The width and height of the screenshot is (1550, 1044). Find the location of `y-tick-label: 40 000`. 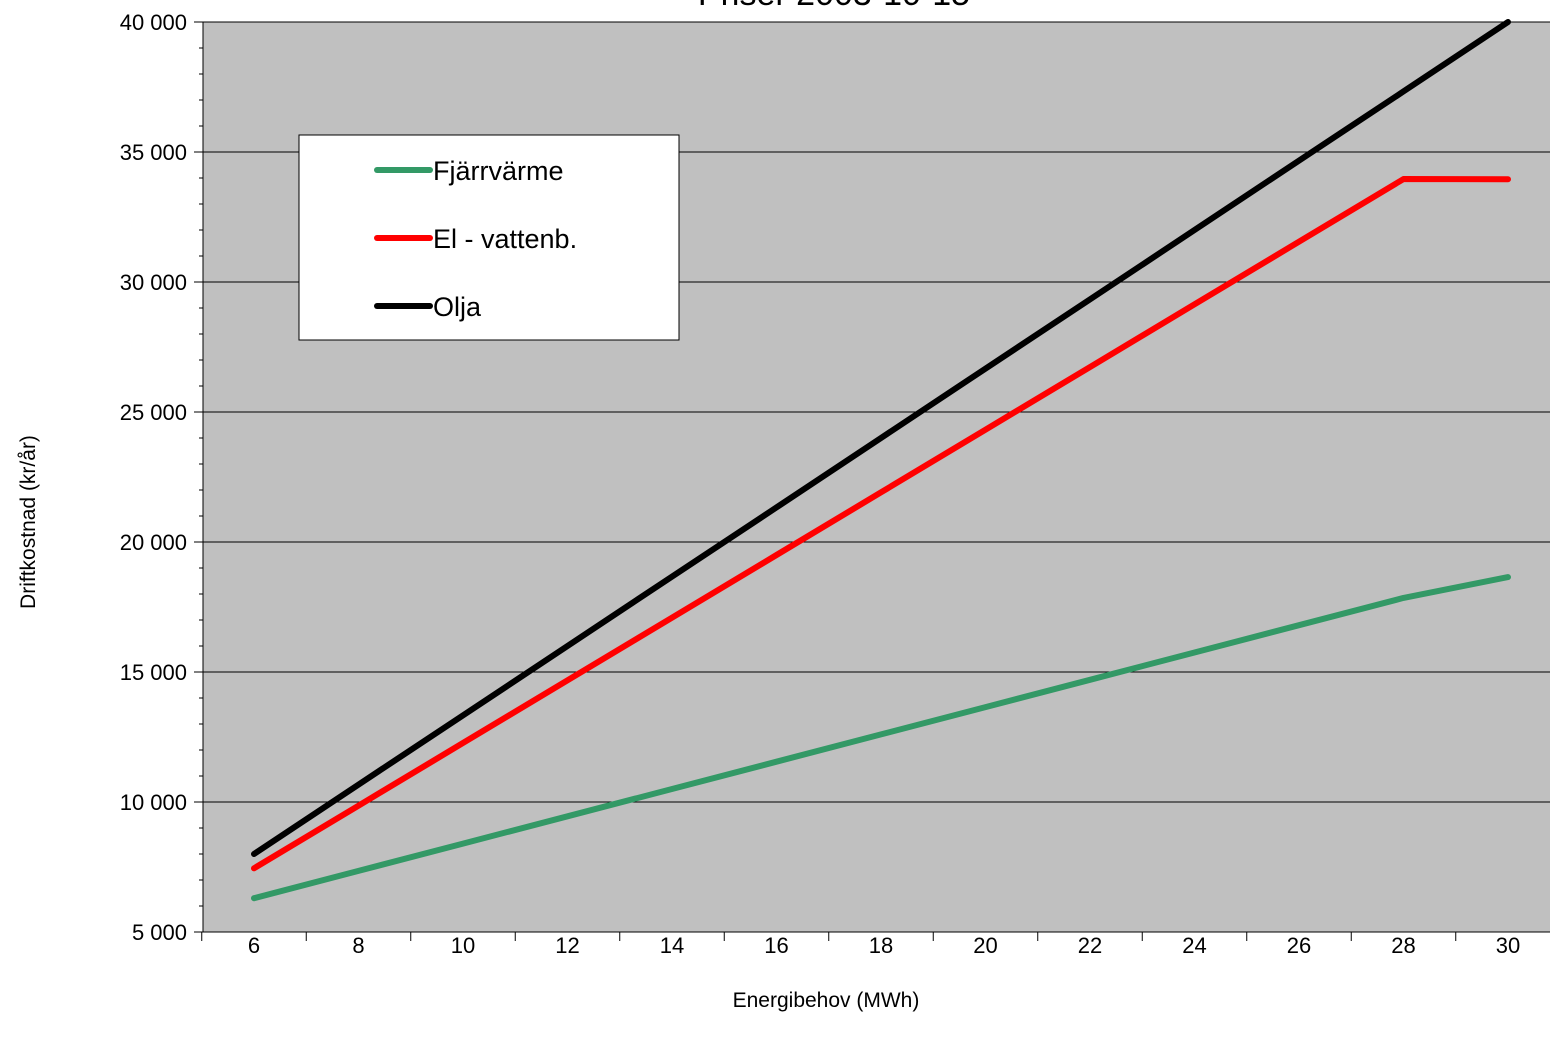

y-tick-label: 40 000 is located at coordinates (153, 22).